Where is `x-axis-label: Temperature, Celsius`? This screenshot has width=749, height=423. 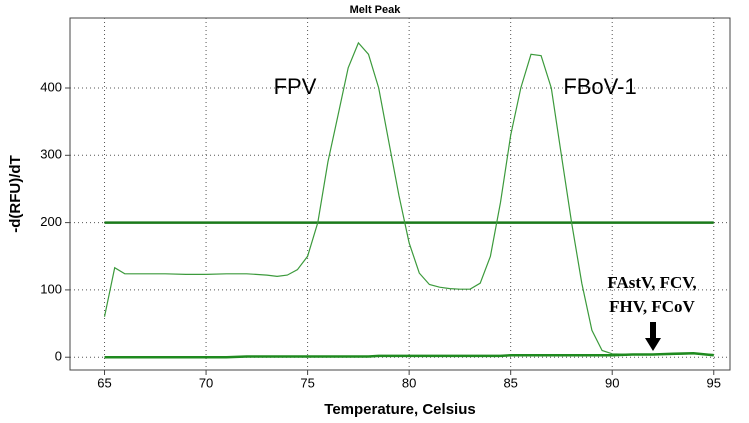 x-axis-label: Temperature, Celsius is located at coordinates (399, 409).